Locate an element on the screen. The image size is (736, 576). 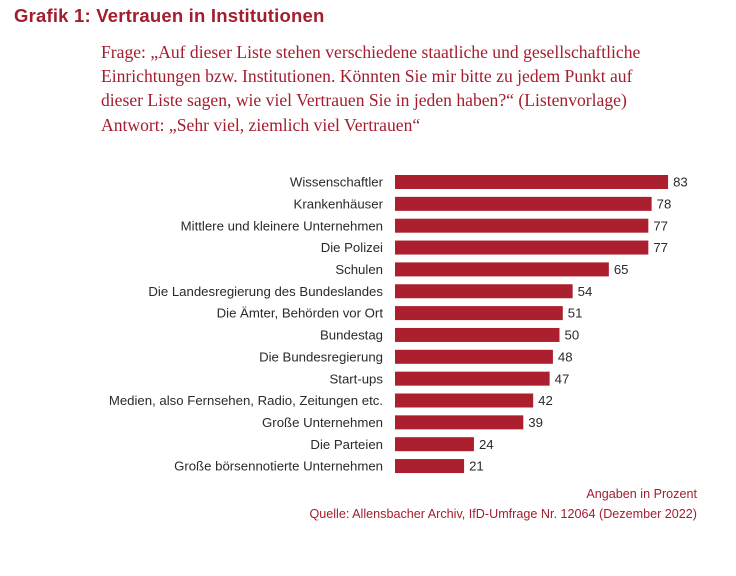
category-label: Große Unternehmen is located at coordinates (322, 422).